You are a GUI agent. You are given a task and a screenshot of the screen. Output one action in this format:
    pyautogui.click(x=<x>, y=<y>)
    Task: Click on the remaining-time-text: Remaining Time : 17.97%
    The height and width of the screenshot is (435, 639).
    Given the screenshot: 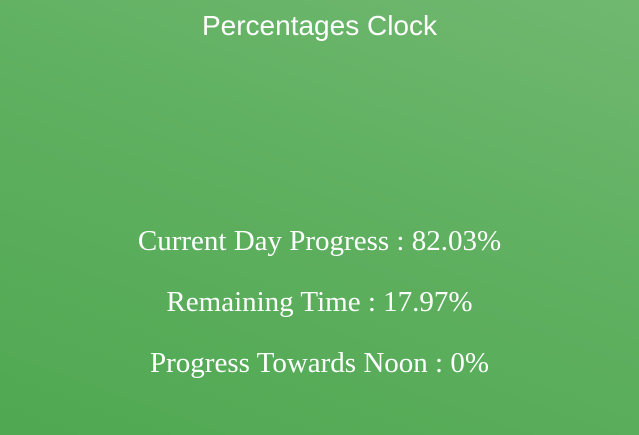 What is the action you would take?
    pyautogui.click(x=319, y=302)
    